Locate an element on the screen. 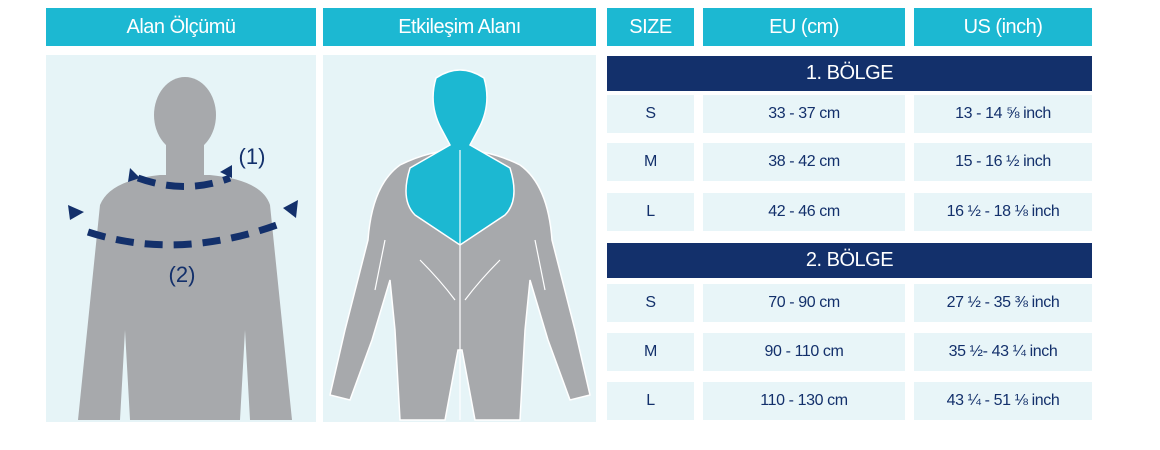 Image resolution: width=1160 pixels, height=450 pixels. section-title: 2. BÖLGE is located at coordinates (849, 260).